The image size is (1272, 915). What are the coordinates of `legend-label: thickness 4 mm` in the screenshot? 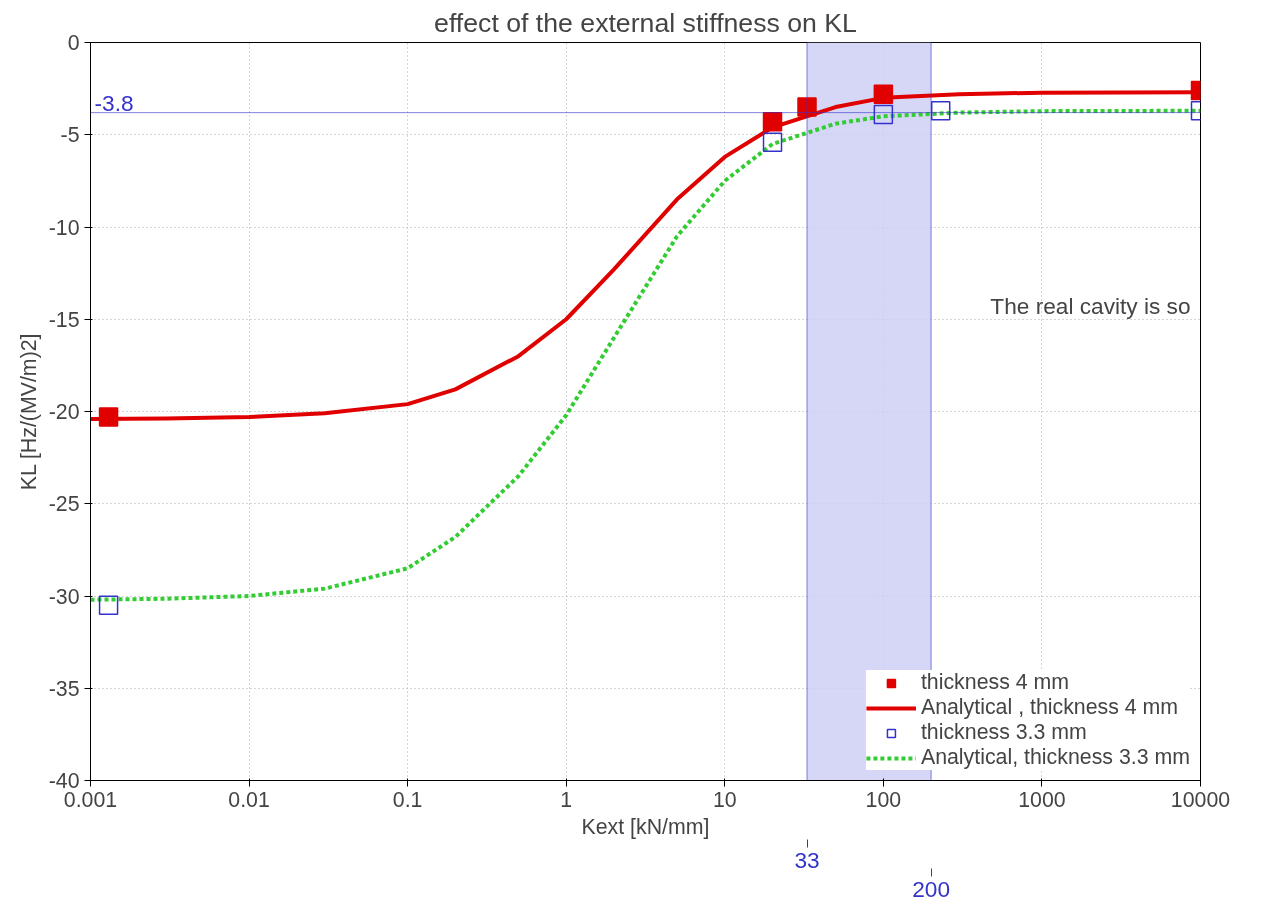 It's located at (995, 682).